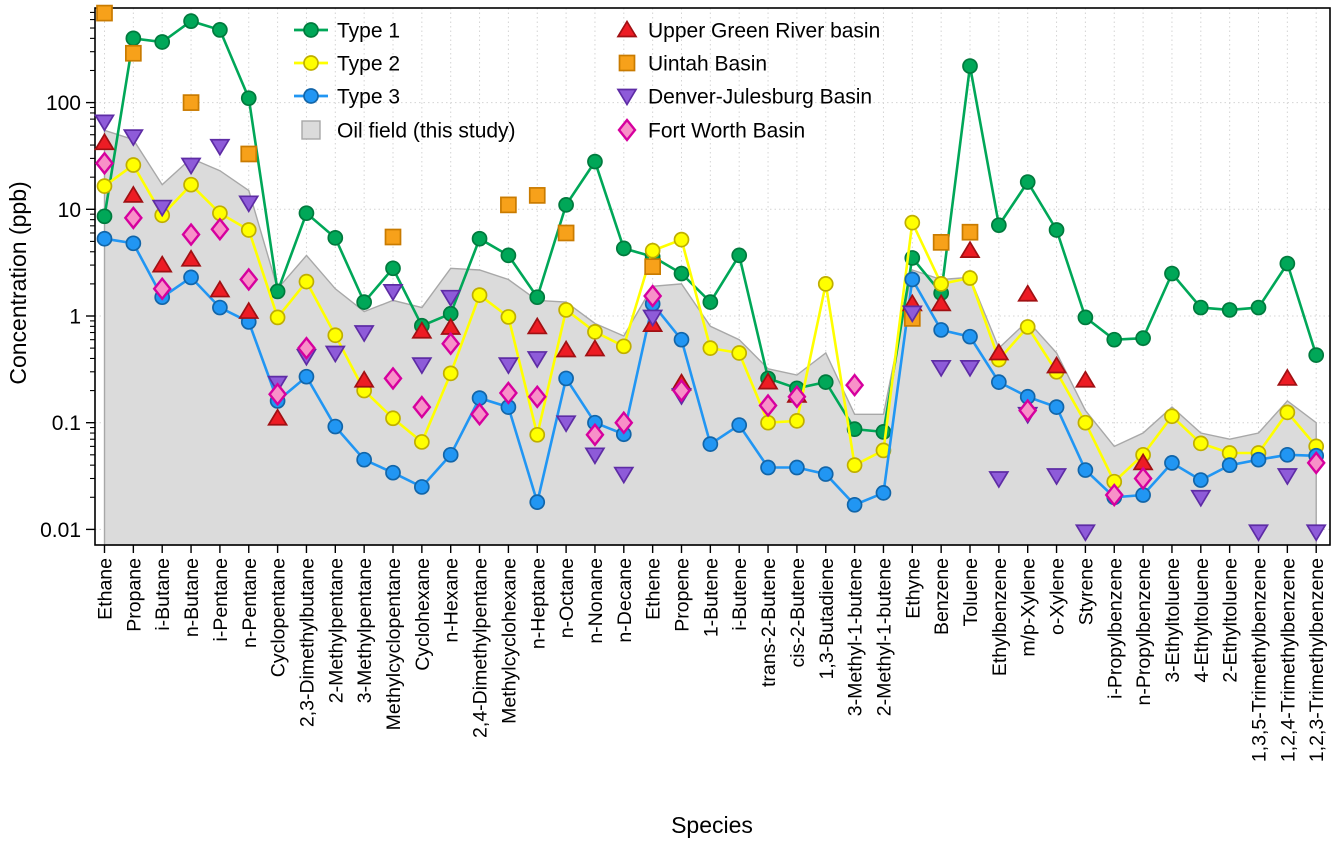 The width and height of the screenshot is (1336, 848). Describe the element at coordinates (1000, 617) in the screenshot. I see `x-tick-label-ethylbenzene: Ethylbenzene` at that location.